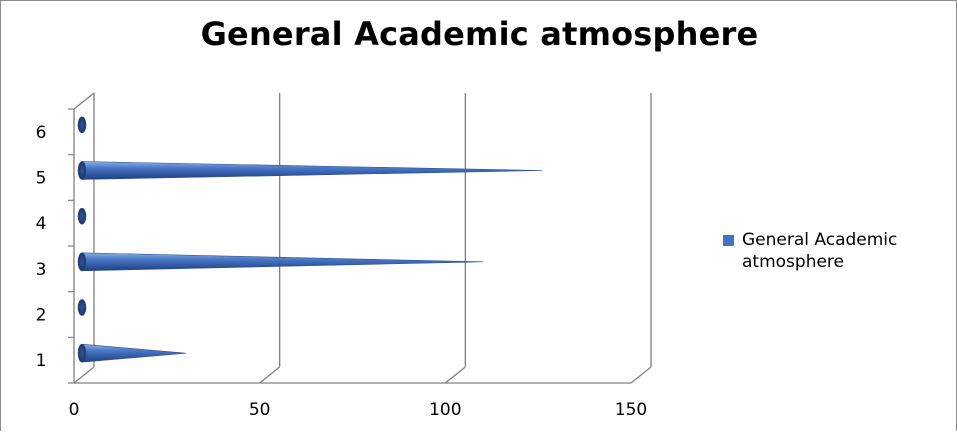  I want to click on x-tick-label-150: 150, so click(631, 410).